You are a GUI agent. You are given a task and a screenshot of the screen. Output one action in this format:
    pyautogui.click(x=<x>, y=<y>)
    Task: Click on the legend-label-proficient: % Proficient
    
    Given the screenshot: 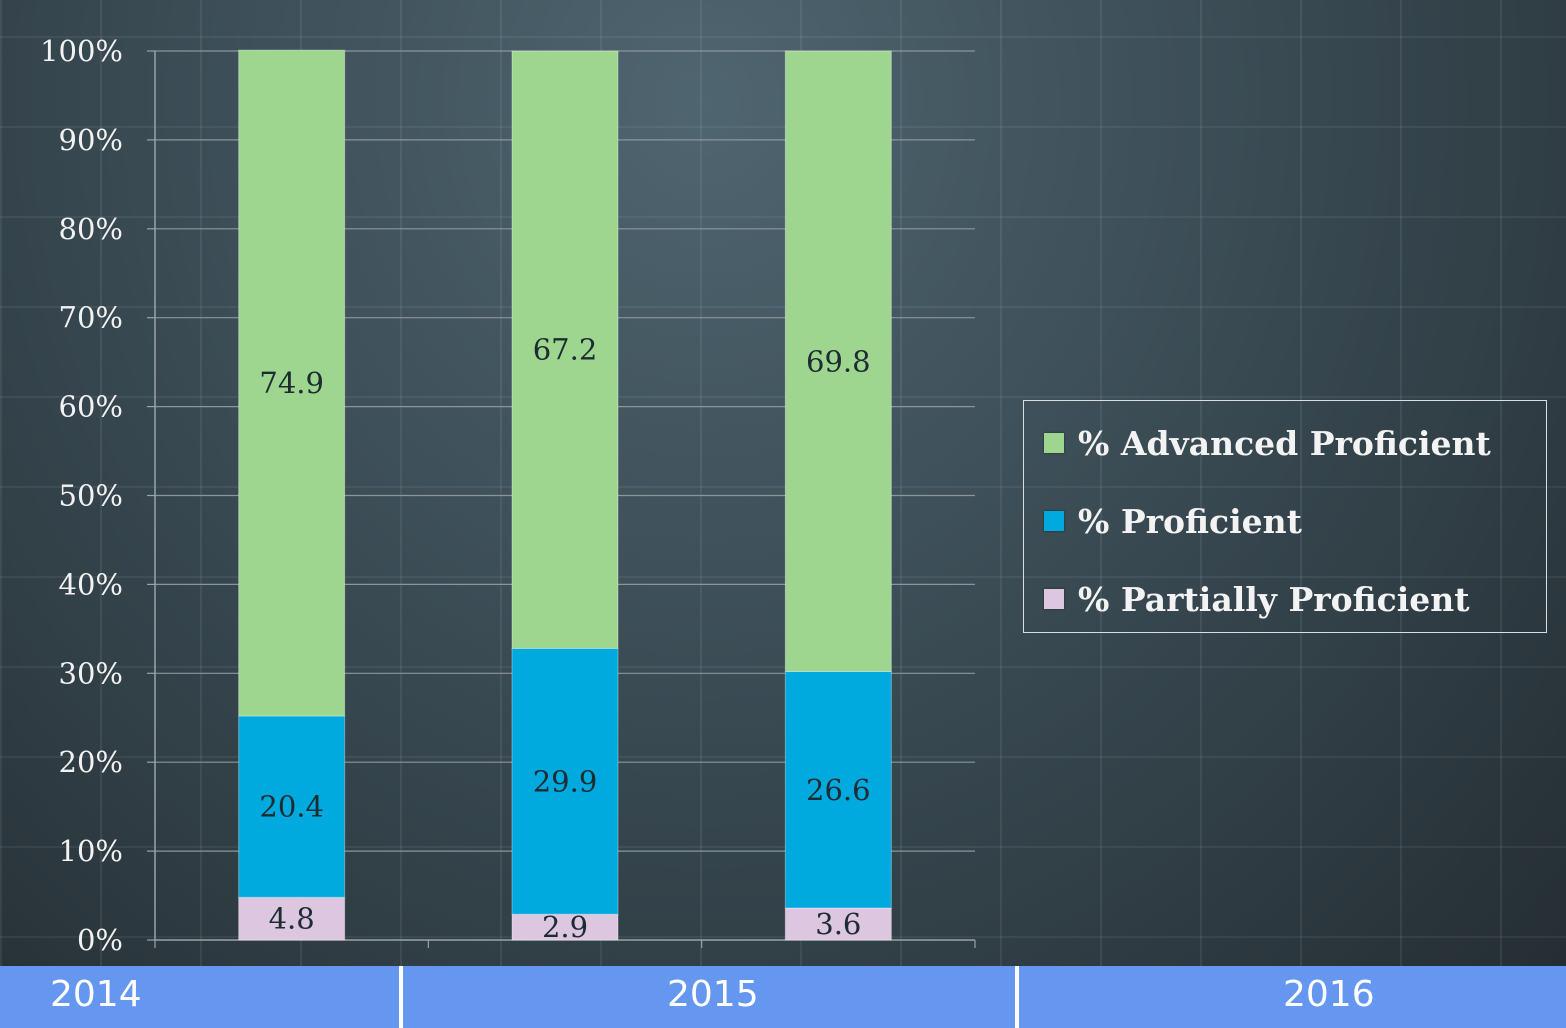 What is the action you would take?
    pyautogui.click(x=1190, y=521)
    